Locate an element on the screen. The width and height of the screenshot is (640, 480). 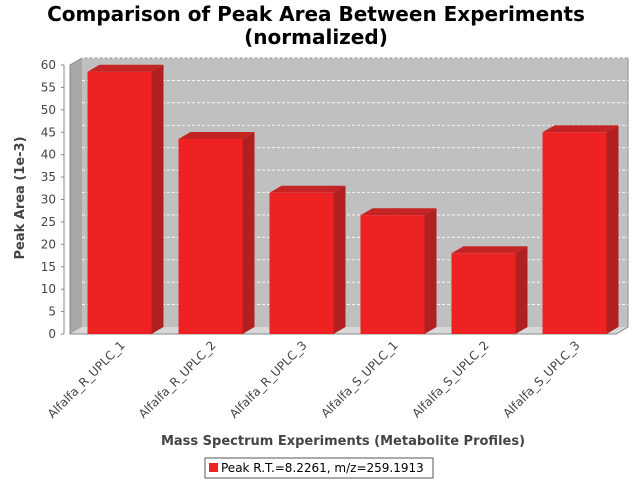
legend: Peak R.T.=8.2261, m/z=259.1913 is located at coordinates (319, 468).